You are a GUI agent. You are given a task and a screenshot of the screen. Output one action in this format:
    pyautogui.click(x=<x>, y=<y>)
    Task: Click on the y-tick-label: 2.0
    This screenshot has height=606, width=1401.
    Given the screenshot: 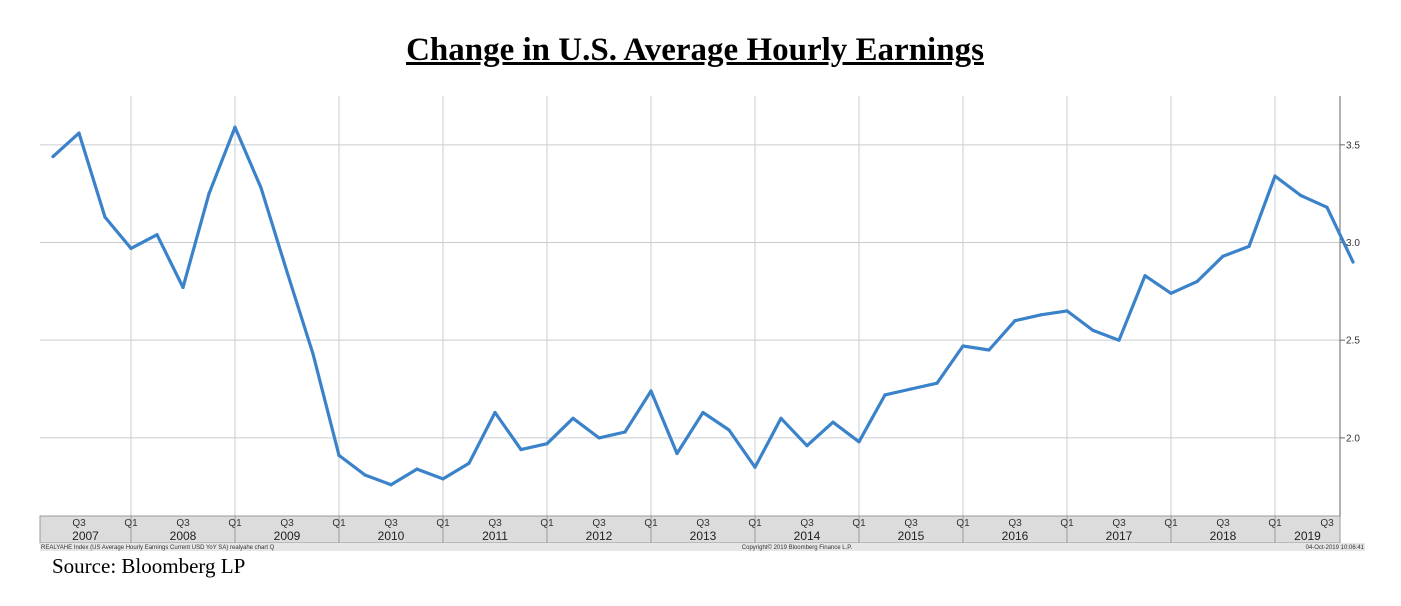 What is the action you would take?
    pyautogui.click(x=1353, y=438)
    